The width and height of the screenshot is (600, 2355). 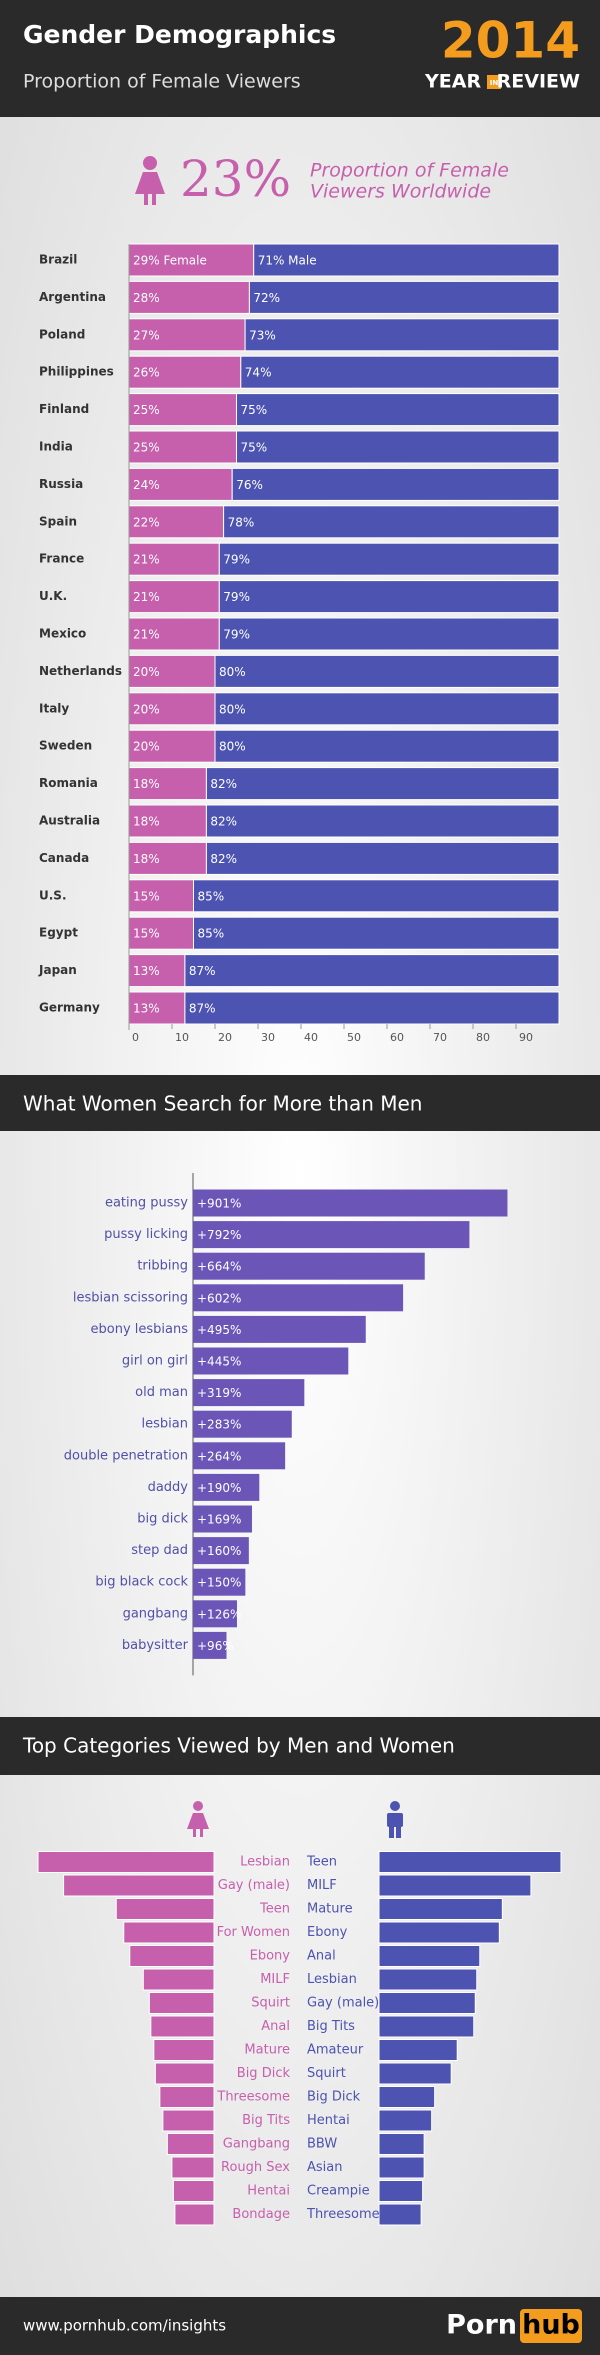 What do you see at coordinates (146, 971) in the screenshot?
I see `value-label: 13%` at bounding box center [146, 971].